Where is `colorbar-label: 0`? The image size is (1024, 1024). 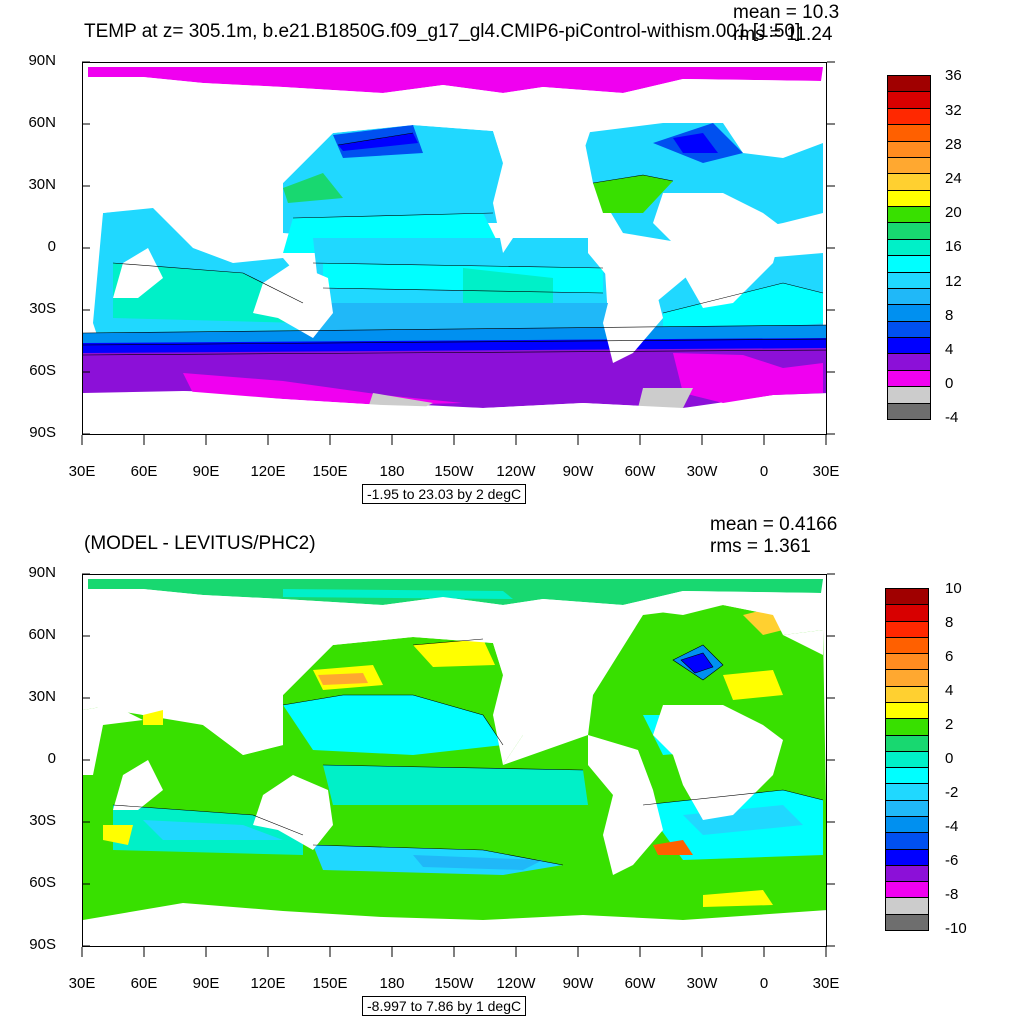 colorbar-label: 0 is located at coordinates (949, 383).